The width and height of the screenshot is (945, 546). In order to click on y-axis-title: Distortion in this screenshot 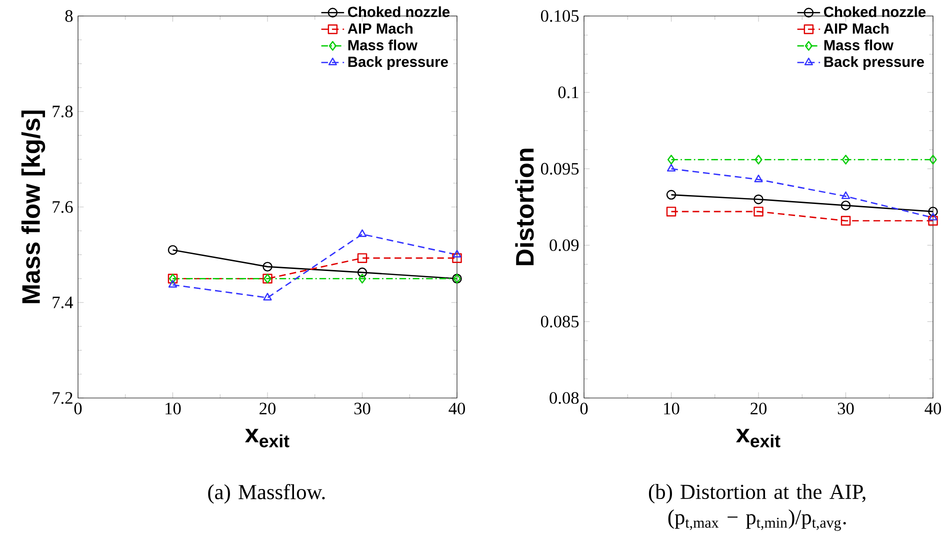, I will do `click(524, 207)`.